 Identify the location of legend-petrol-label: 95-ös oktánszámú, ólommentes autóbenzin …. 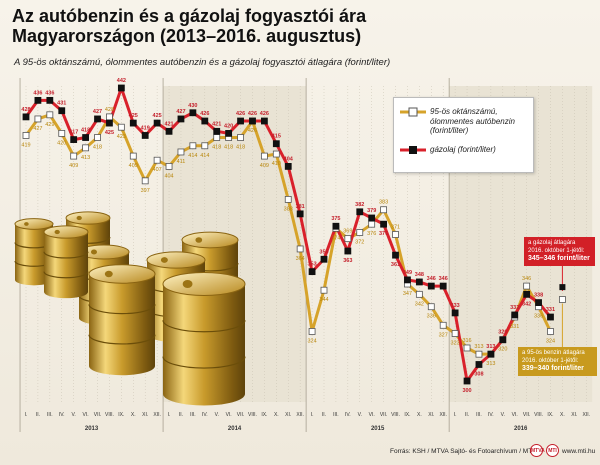
(472, 121).